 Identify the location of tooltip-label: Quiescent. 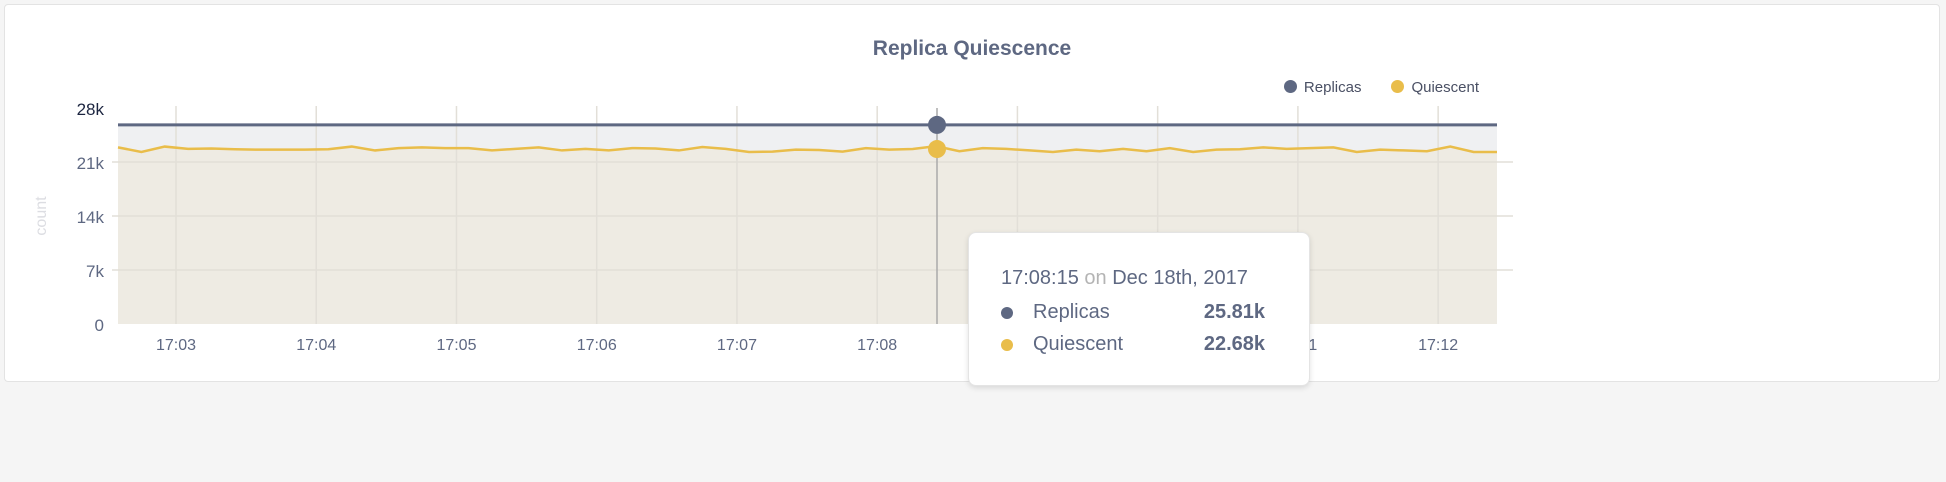
(1078, 344).